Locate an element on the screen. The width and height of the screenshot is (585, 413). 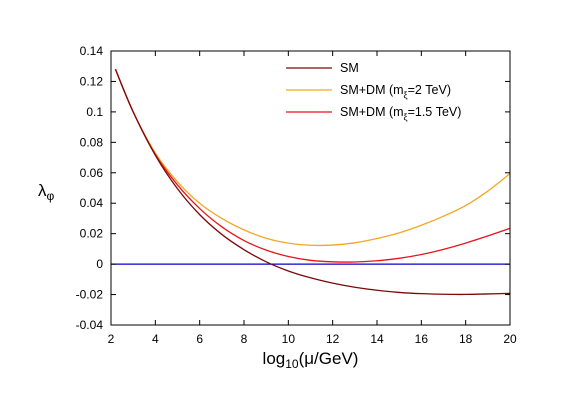
y-axis-label-subscript: φ is located at coordinates (51, 196).